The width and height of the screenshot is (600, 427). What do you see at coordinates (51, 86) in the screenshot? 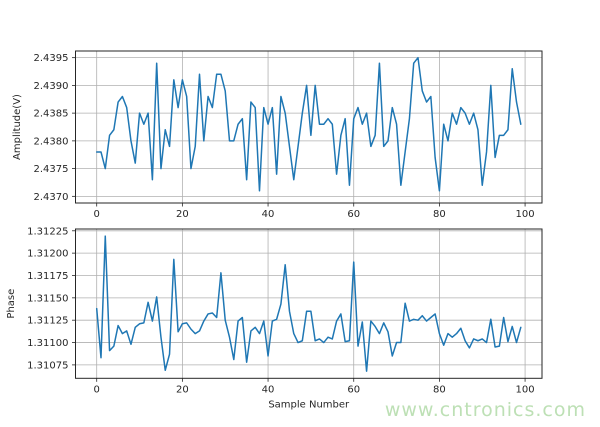
I see `y-tick-label: 2.4390` at bounding box center [51, 86].